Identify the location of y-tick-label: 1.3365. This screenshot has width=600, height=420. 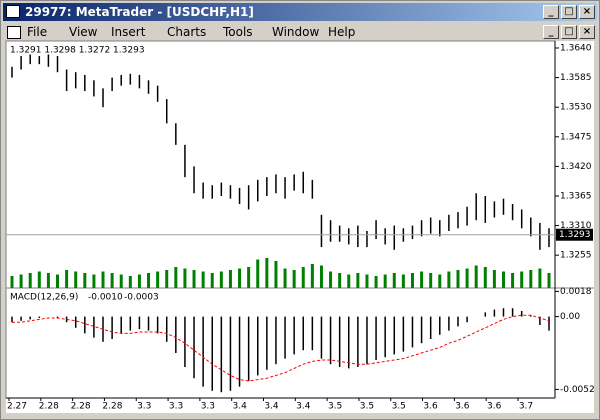
(576, 196).